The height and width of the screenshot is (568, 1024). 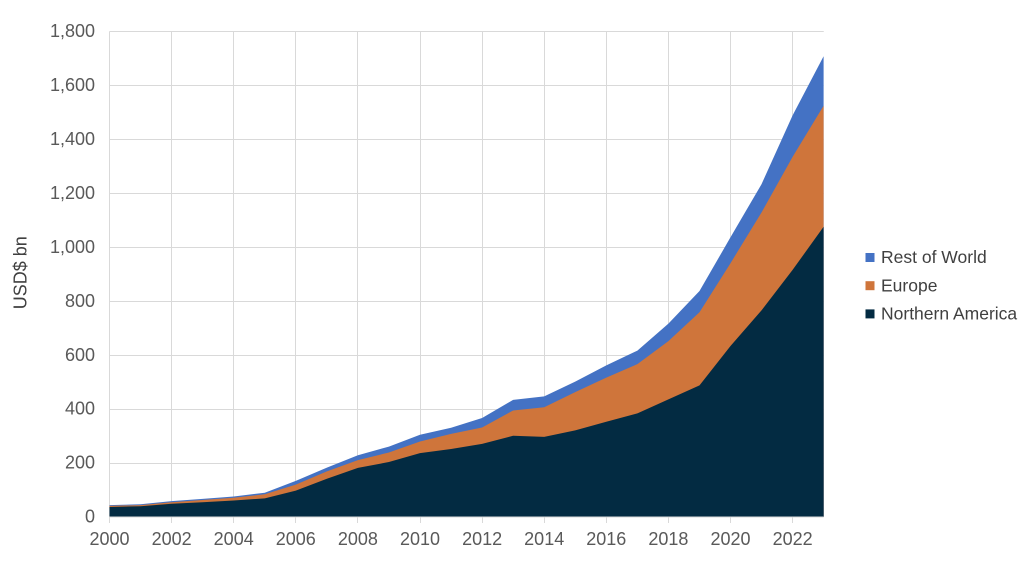 What do you see at coordinates (90, 517) in the screenshot?
I see `svg-text: 0` at bounding box center [90, 517].